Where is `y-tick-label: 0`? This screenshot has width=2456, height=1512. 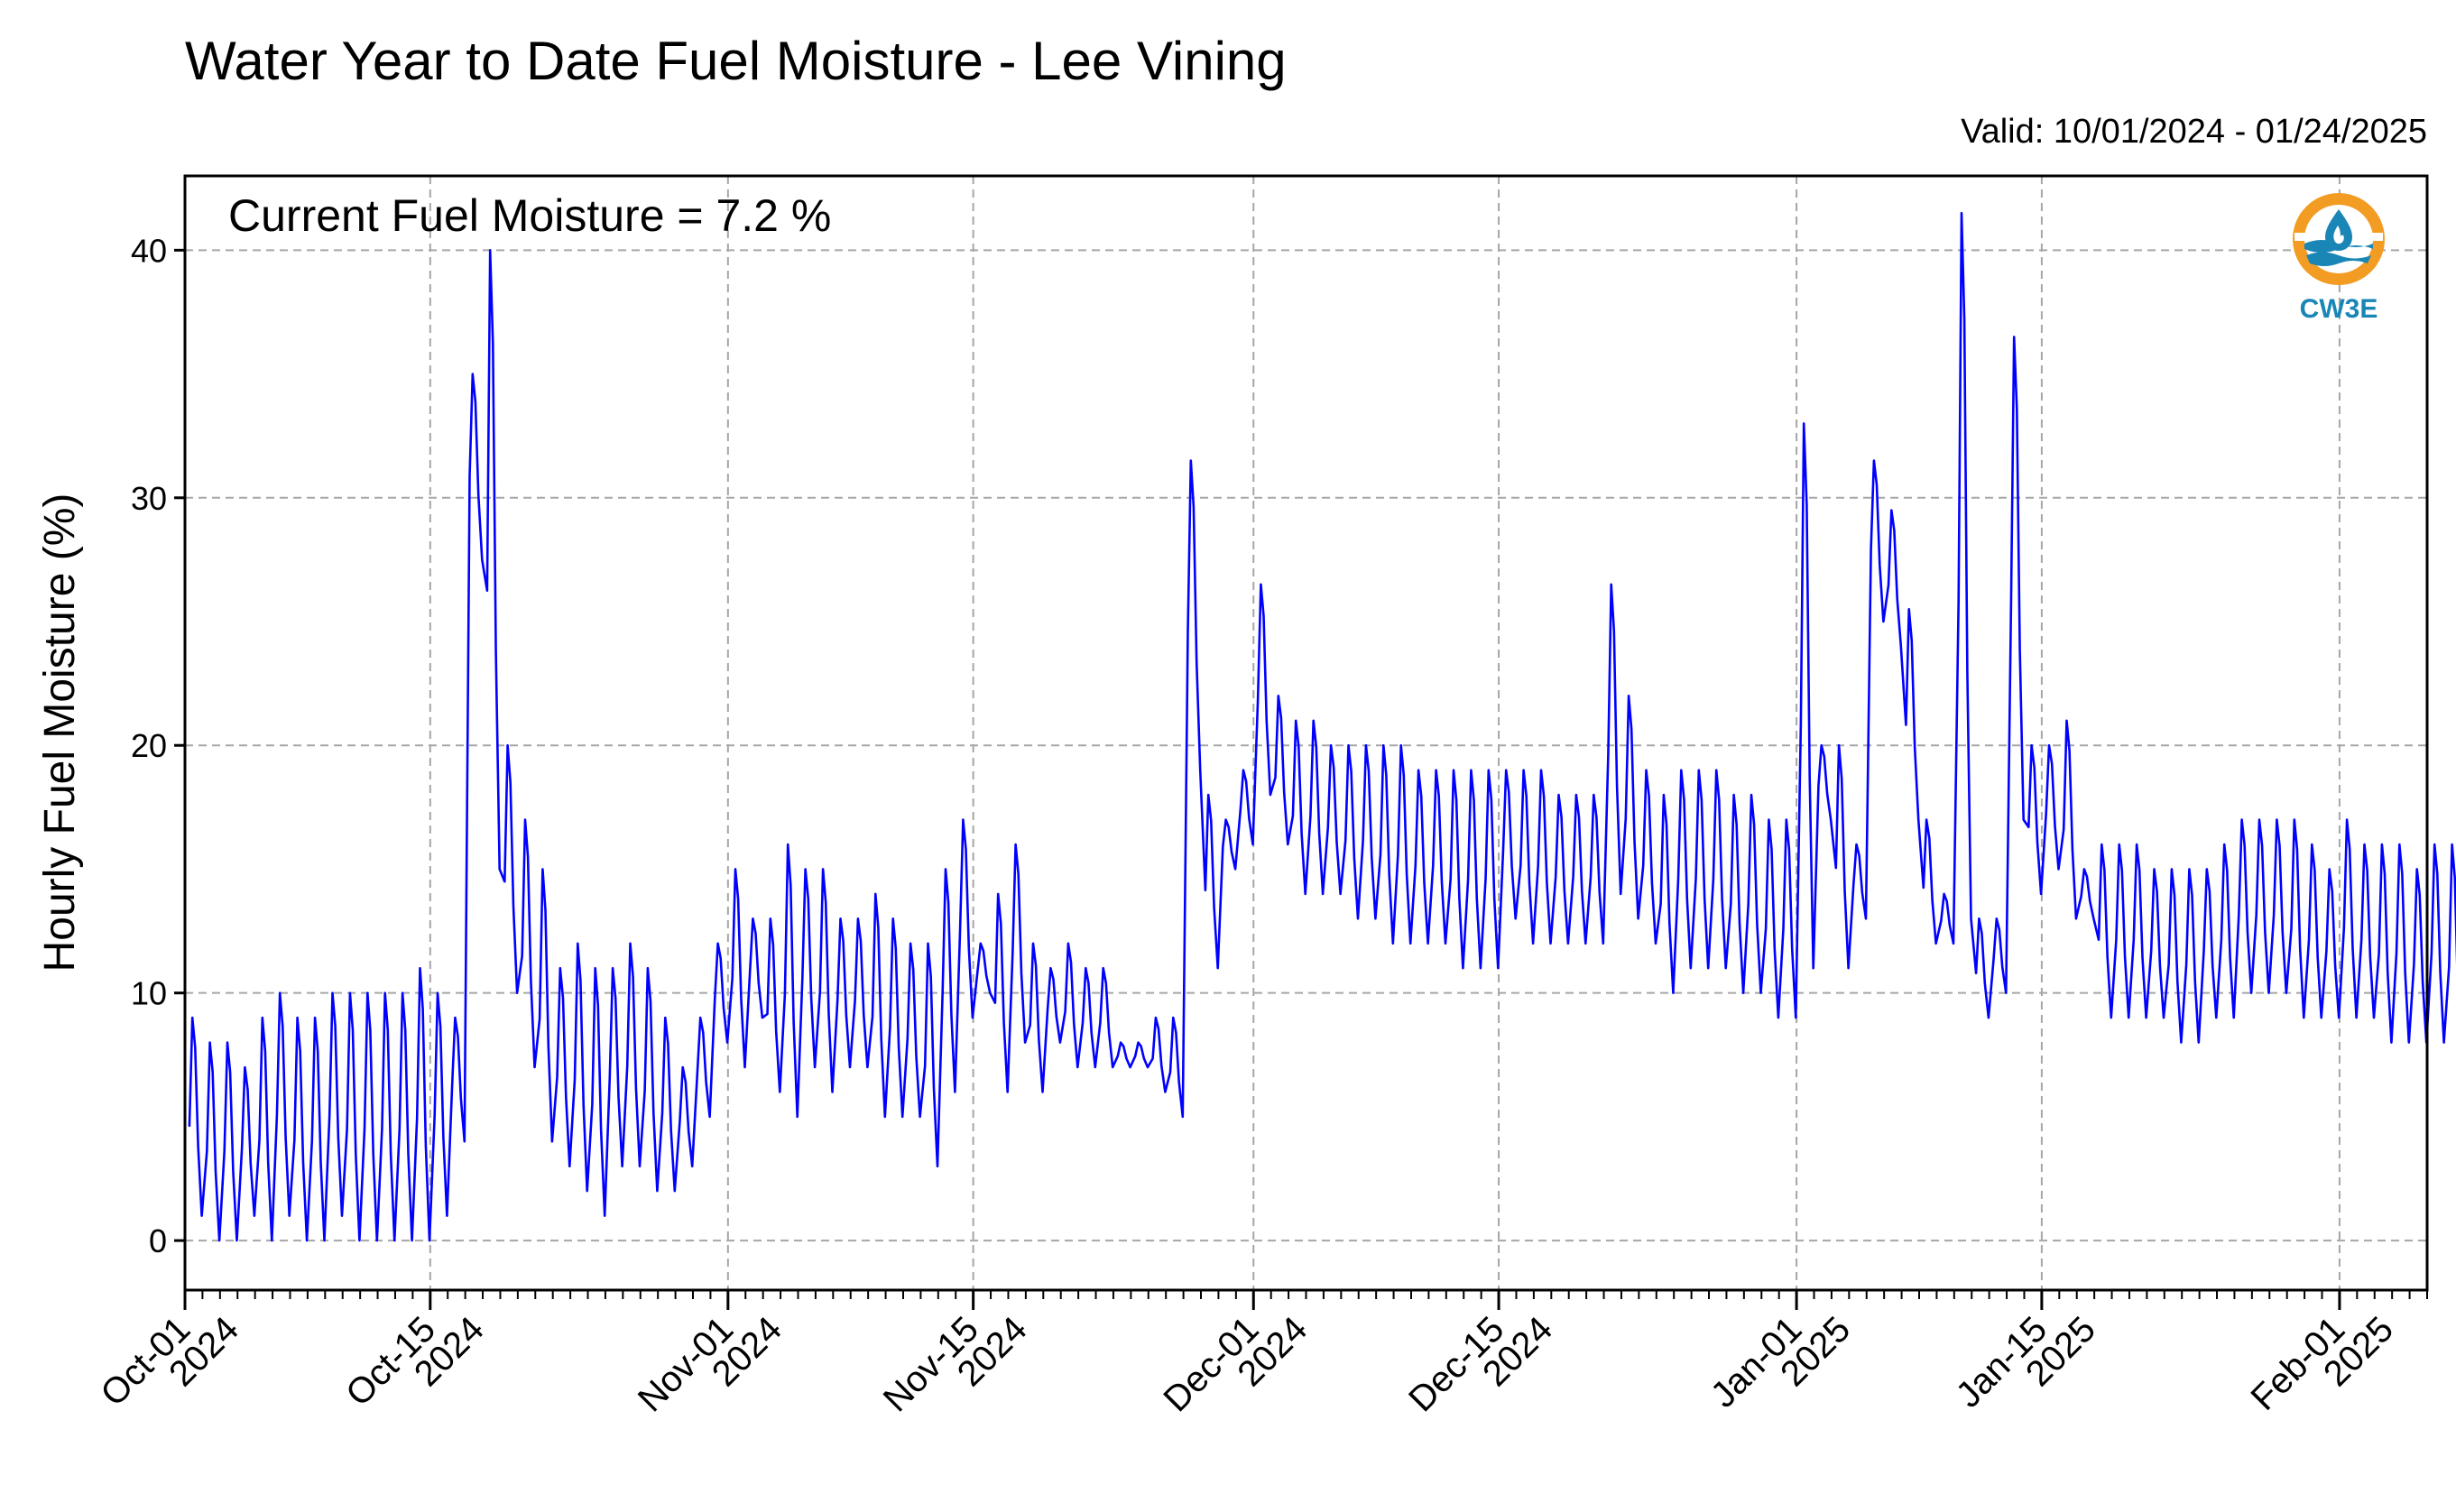
y-tick-label: 0 is located at coordinates (158, 1240).